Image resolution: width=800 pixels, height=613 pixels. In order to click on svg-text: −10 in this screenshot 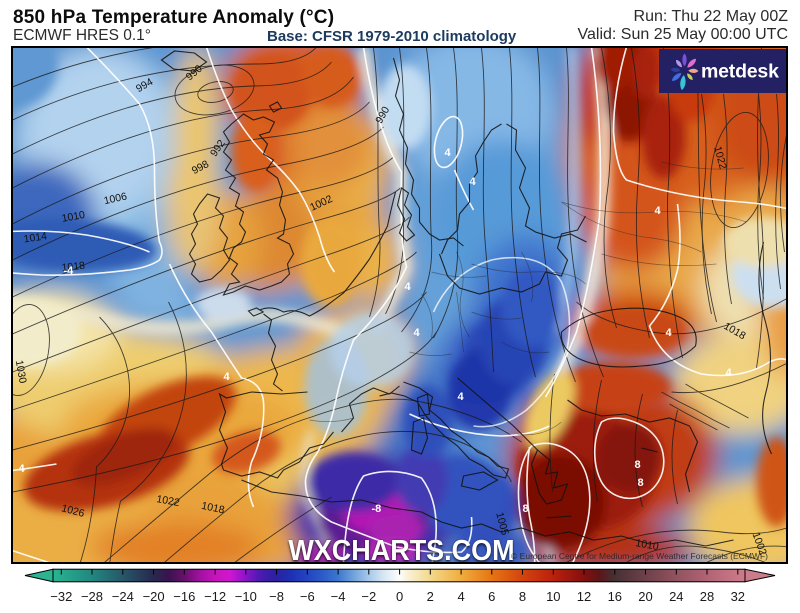, I will do `click(246, 596)`.